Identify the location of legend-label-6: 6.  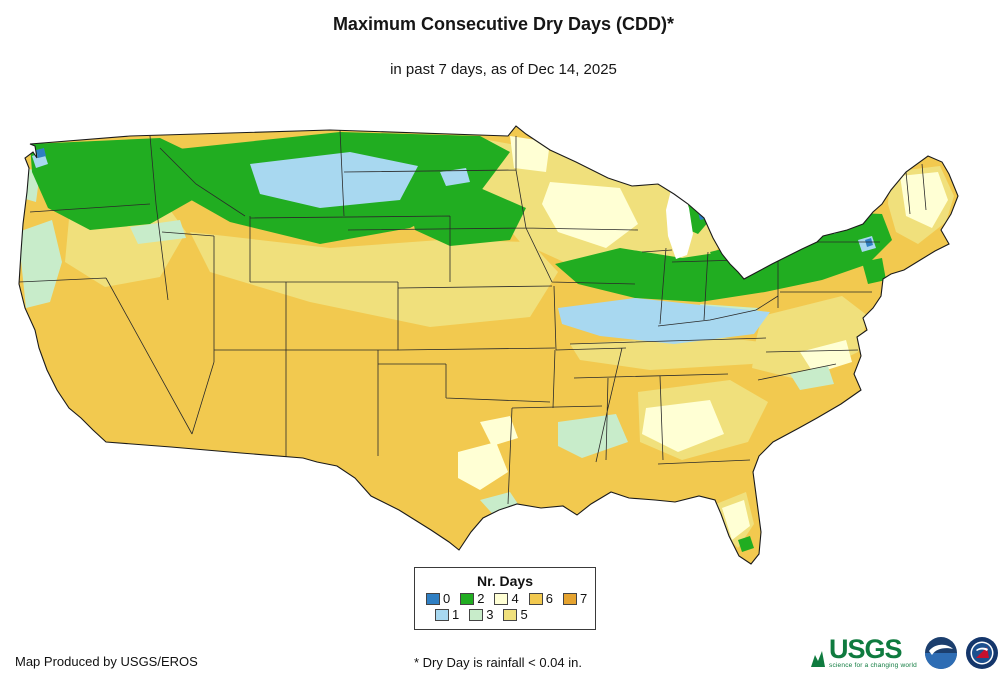
(549, 598).